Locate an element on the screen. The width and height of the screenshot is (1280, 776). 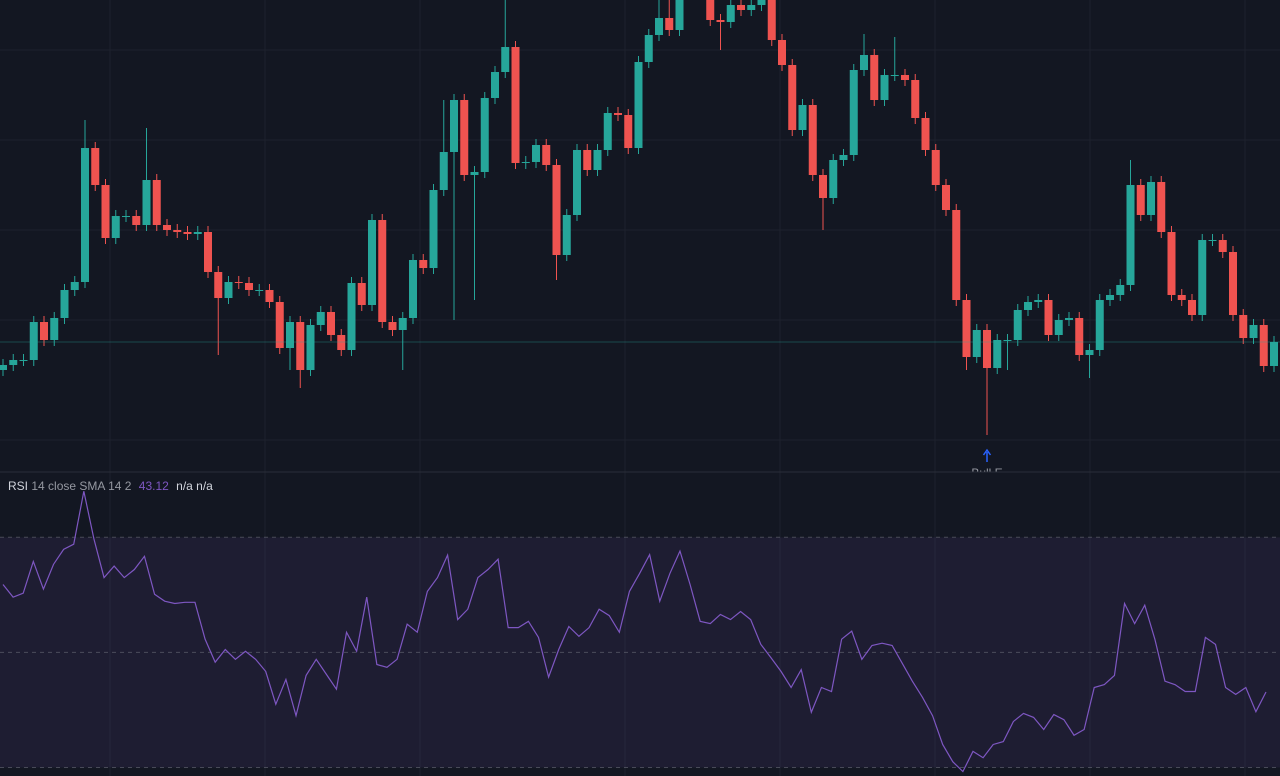
indicator-legend: RSI 14 close SMA 14 2 43.12 n/a n/a is located at coordinates (110, 486).